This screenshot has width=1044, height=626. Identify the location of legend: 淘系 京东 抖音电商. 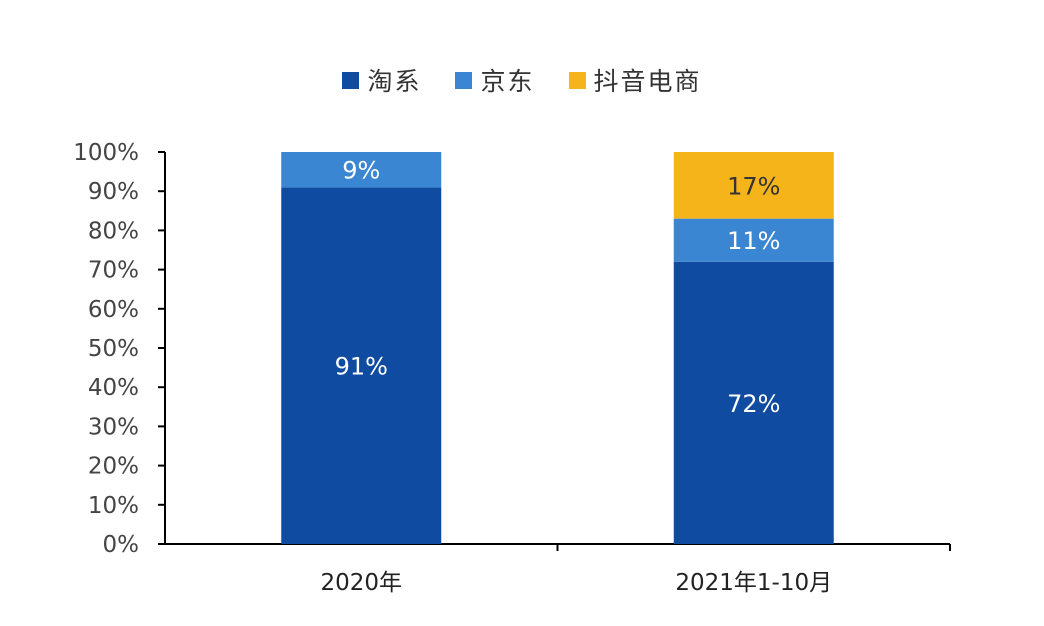
(522, 80).